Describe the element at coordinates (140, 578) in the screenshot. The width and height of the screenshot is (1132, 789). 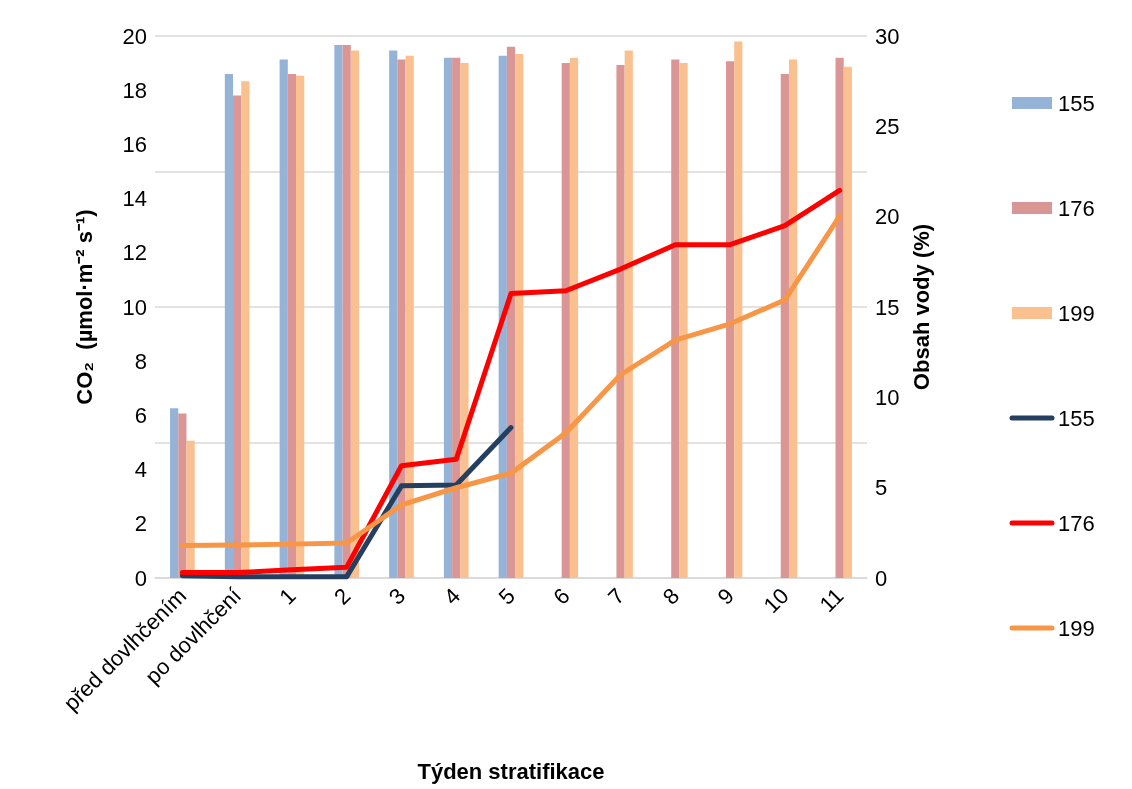
I see `y-tick-label: 0` at that location.